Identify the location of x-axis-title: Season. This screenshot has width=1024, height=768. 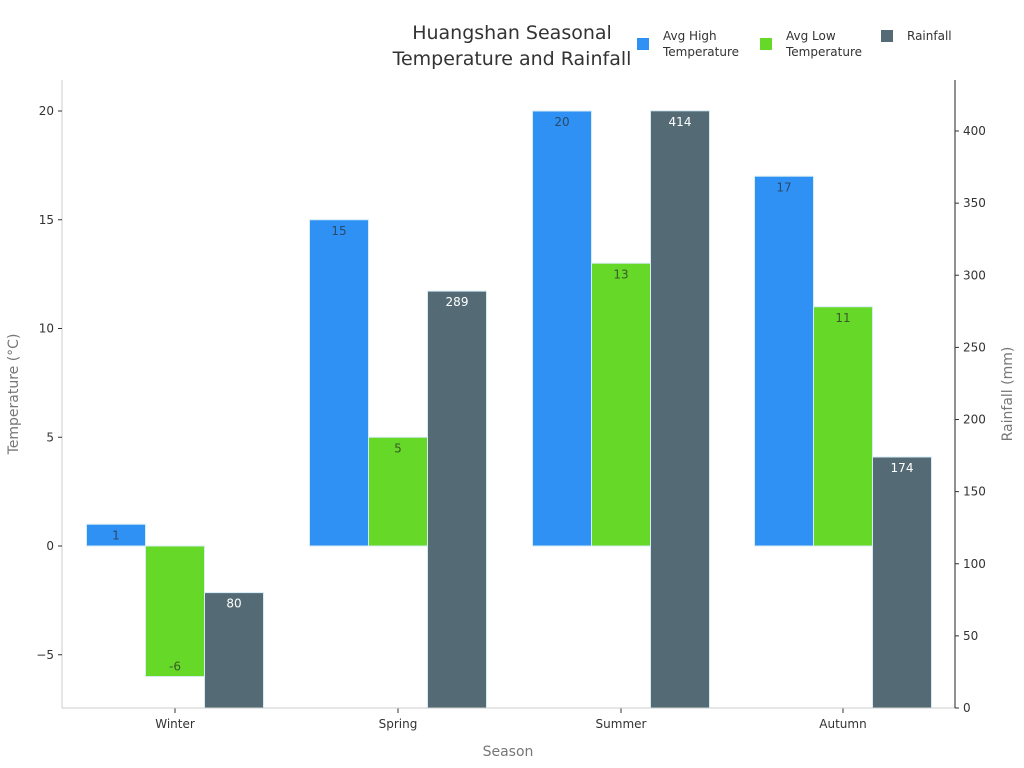
(508, 752).